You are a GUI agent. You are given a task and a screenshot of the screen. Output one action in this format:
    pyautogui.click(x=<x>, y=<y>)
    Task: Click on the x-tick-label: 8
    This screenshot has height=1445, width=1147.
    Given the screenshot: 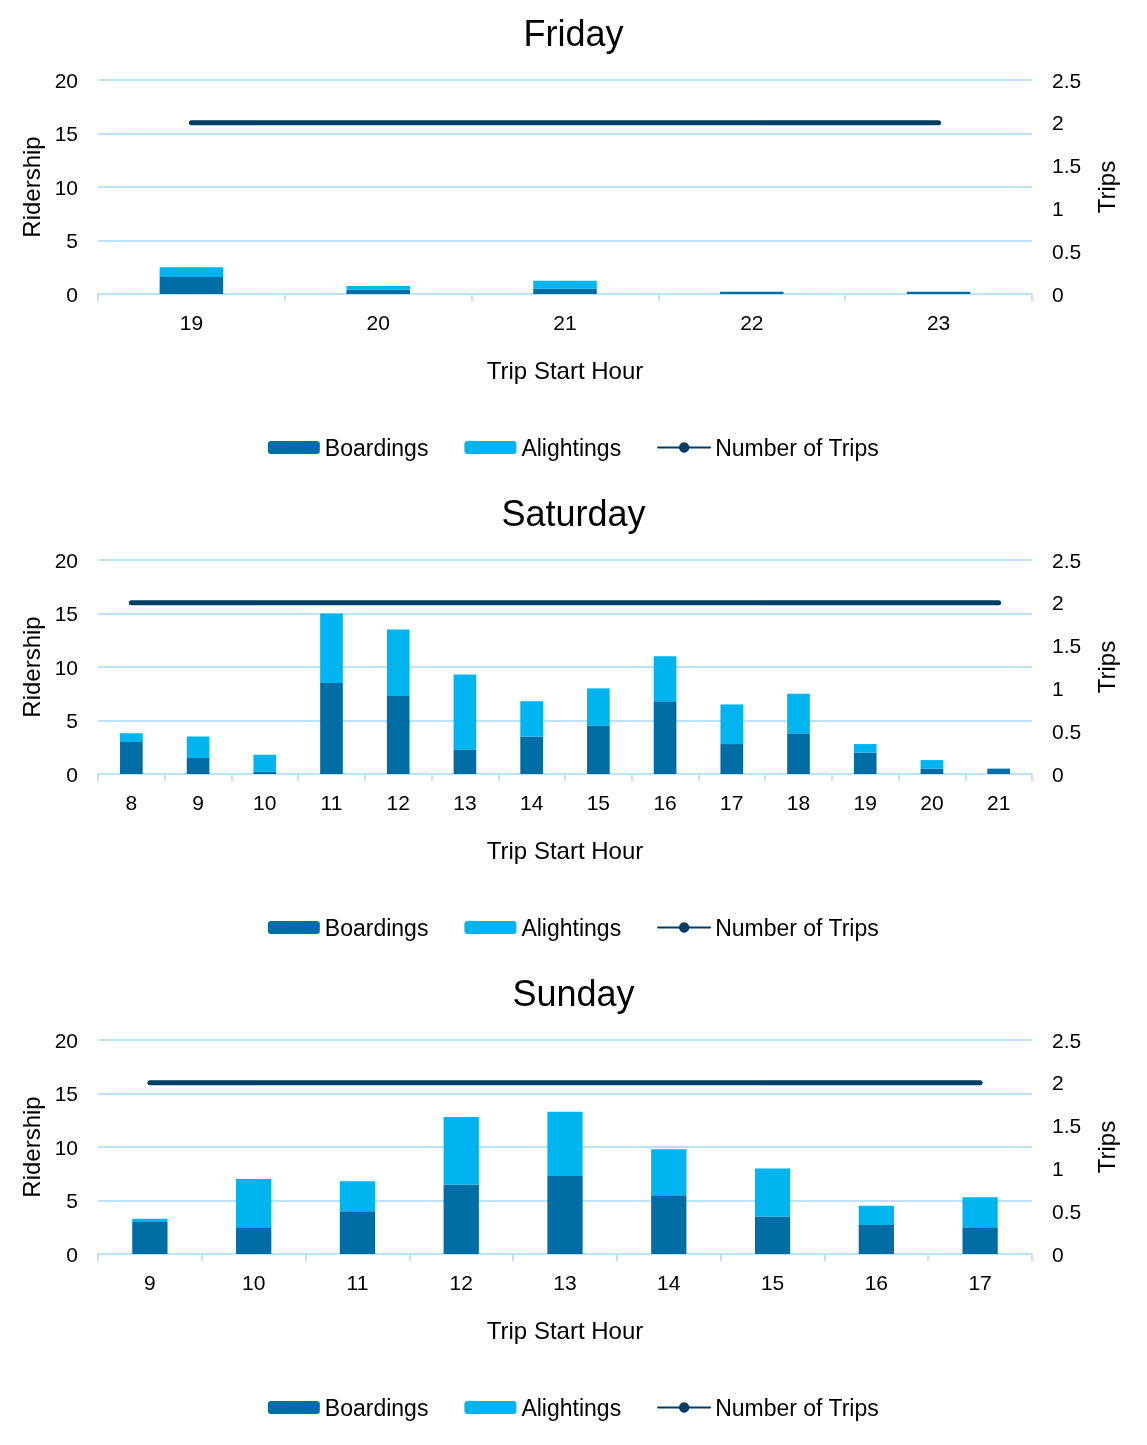 What is the action you would take?
    pyautogui.click(x=131, y=802)
    